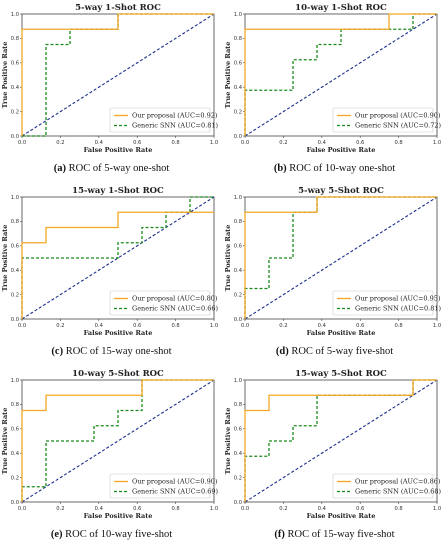 Image resolution: width=446 pixels, height=550 pixels. What do you see at coordinates (398, 126) in the screenshot?
I see `legend-entry-label: Generic SNN (AUC=0.72)` at bounding box center [398, 126].